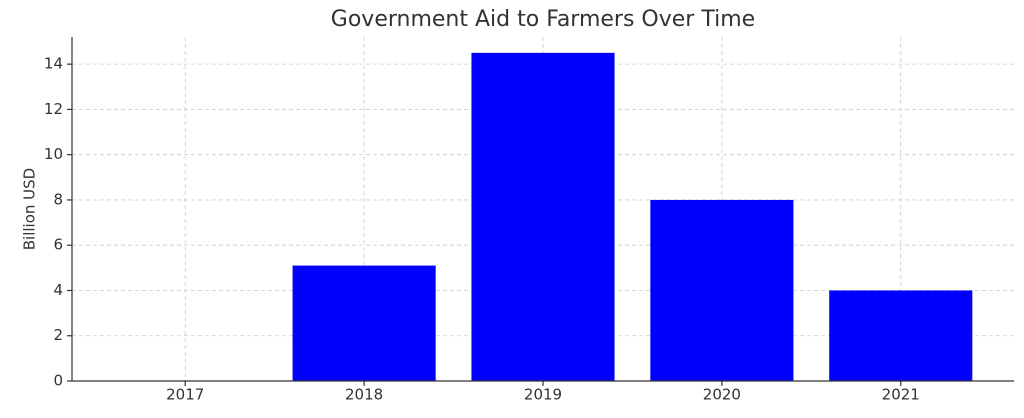 The image size is (1024, 418). I want to click on chart-title: Government Aid to Farmers Over Time, so click(543, 19).